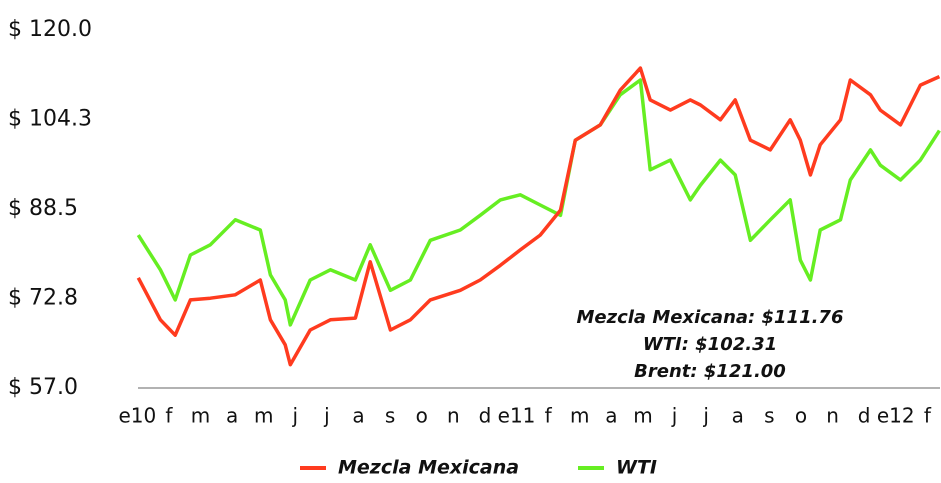  I want to click on legend-label: Mezcla Mexicana, so click(428, 468).